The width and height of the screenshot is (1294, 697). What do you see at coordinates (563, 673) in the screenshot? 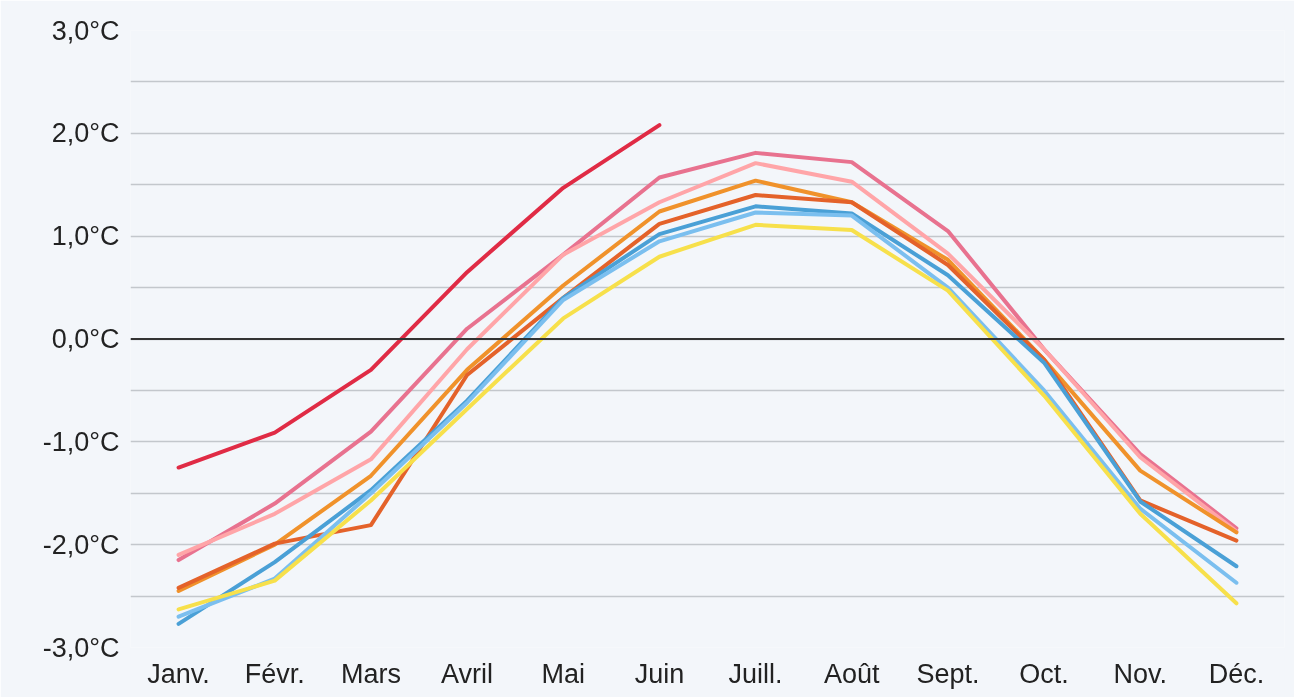
I see `x-tick-label: Mai` at bounding box center [563, 673].